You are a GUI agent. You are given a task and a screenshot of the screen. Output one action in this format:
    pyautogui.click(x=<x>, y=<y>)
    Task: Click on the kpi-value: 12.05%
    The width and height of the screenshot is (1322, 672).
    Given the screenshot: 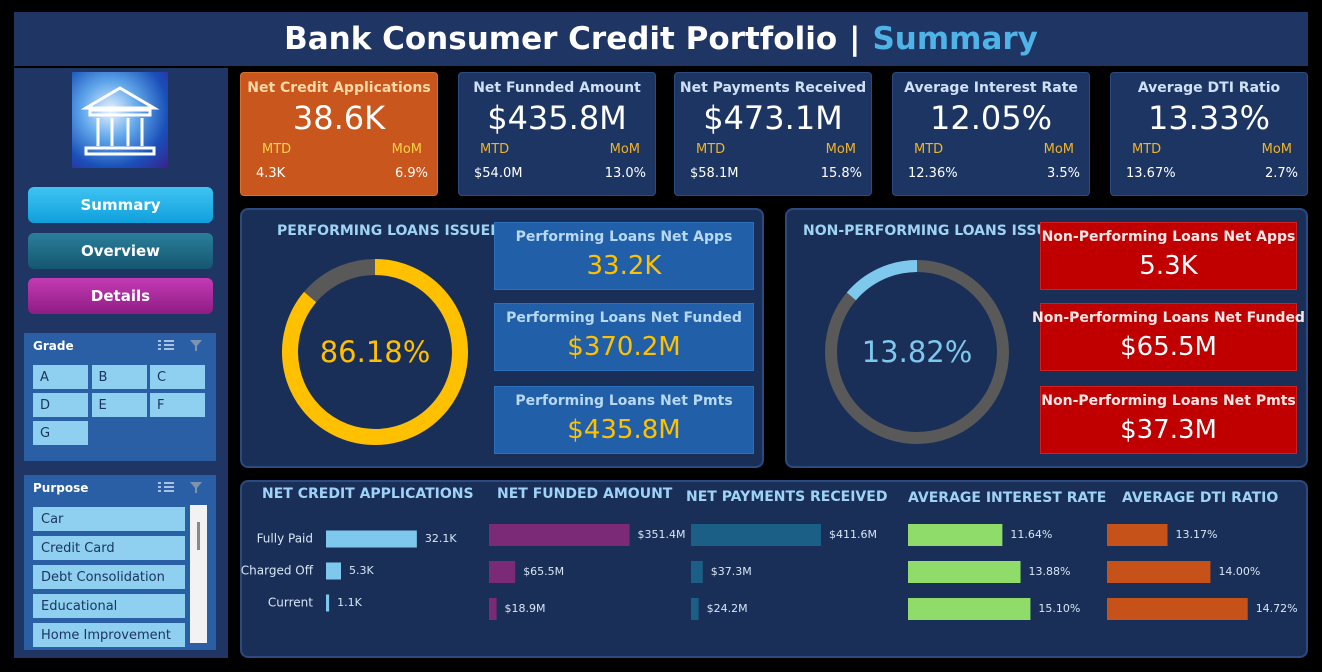 What is the action you would take?
    pyautogui.click(x=990, y=118)
    